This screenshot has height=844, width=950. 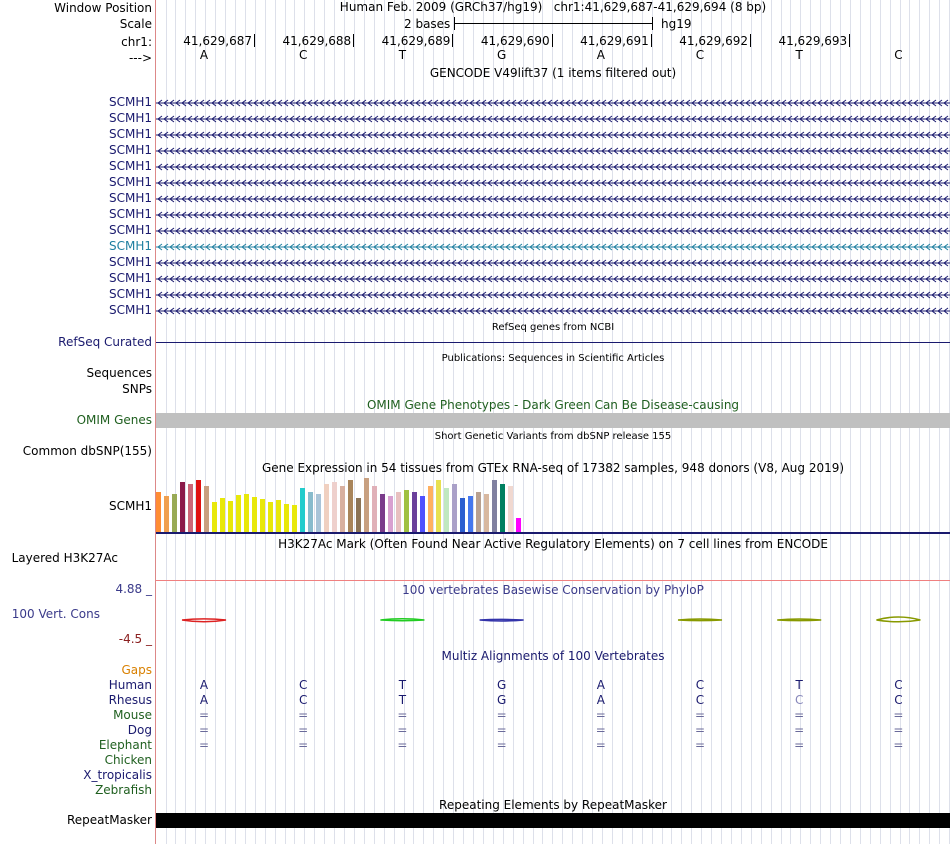 I want to click on species-label-chicken: Chicken, so click(x=128, y=760).